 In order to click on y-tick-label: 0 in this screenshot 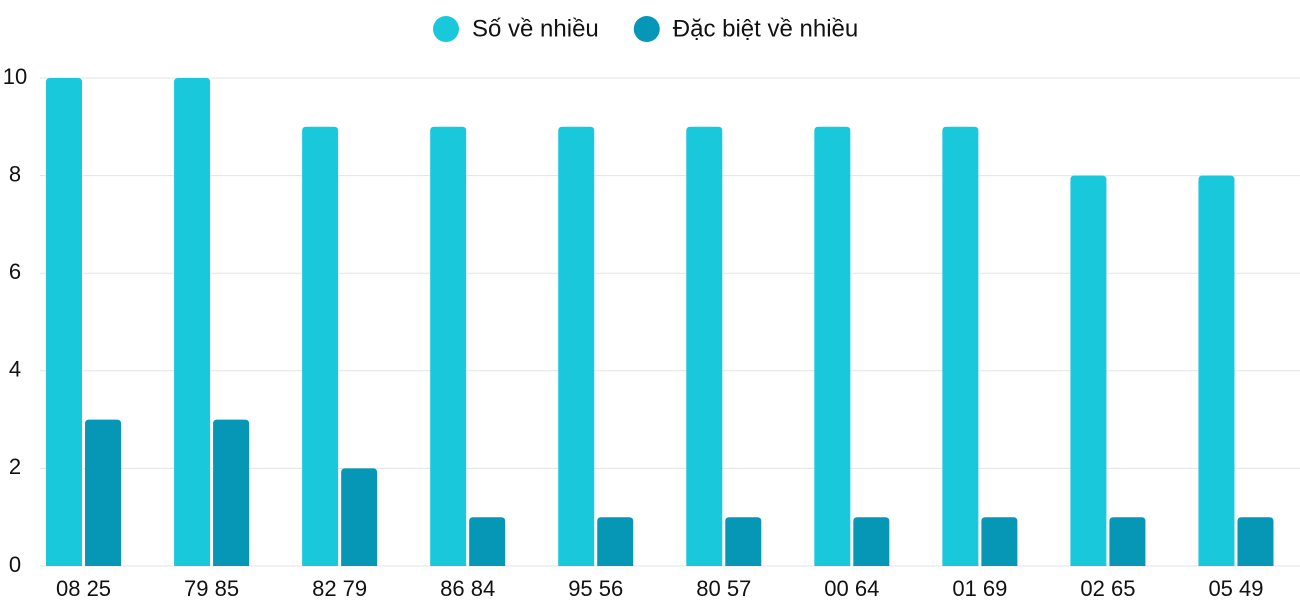, I will do `click(15, 564)`.